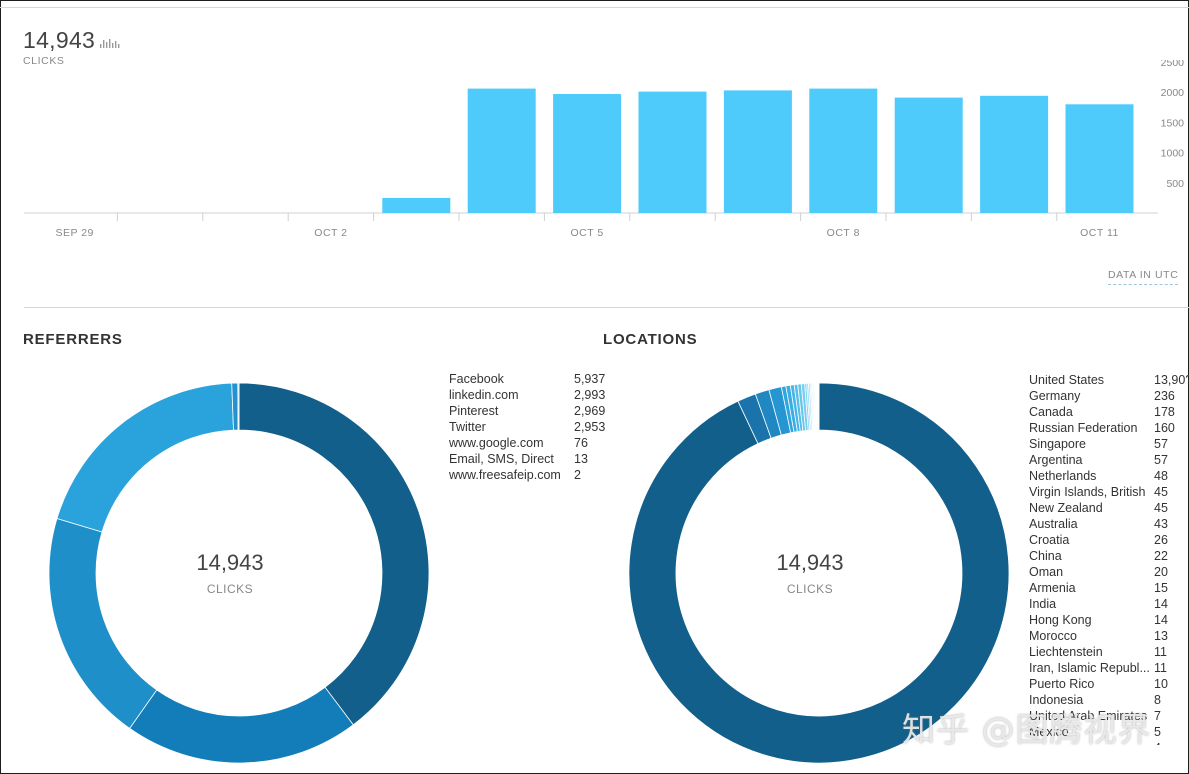 The height and width of the screenshot is (774, 1189). Describe the element at coordinates (474, 411) in the screenshot. I see `referrer-legend-name: Pinterest` at that location.